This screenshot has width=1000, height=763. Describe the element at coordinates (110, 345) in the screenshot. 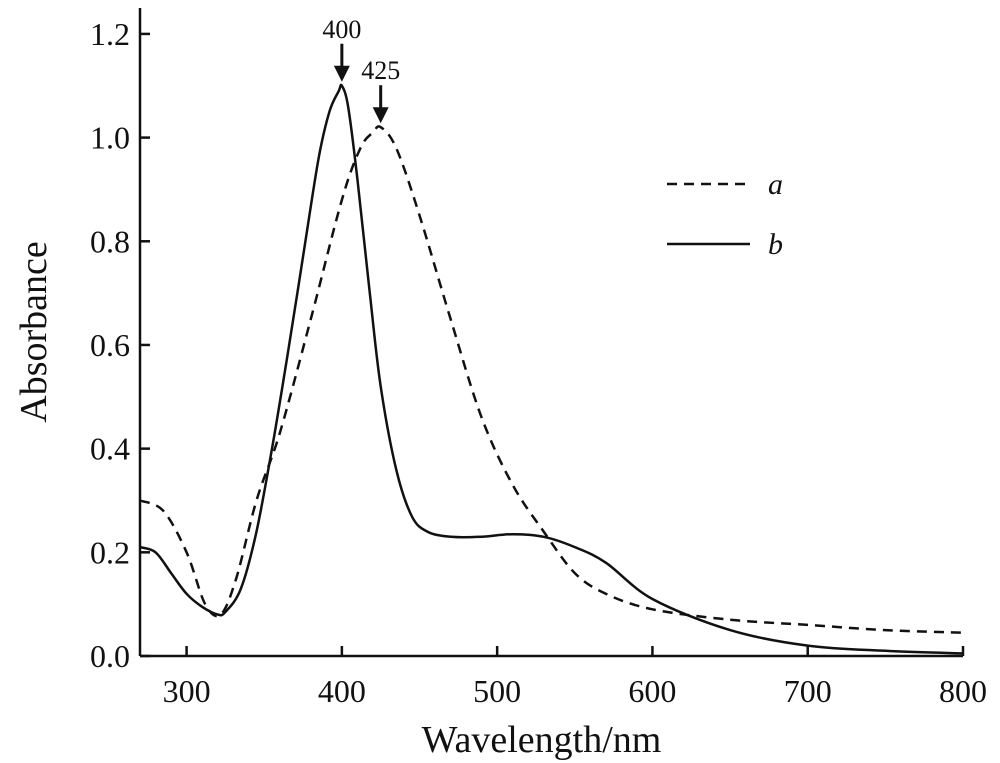

I see `y-tick-label: 0.6` at that location.